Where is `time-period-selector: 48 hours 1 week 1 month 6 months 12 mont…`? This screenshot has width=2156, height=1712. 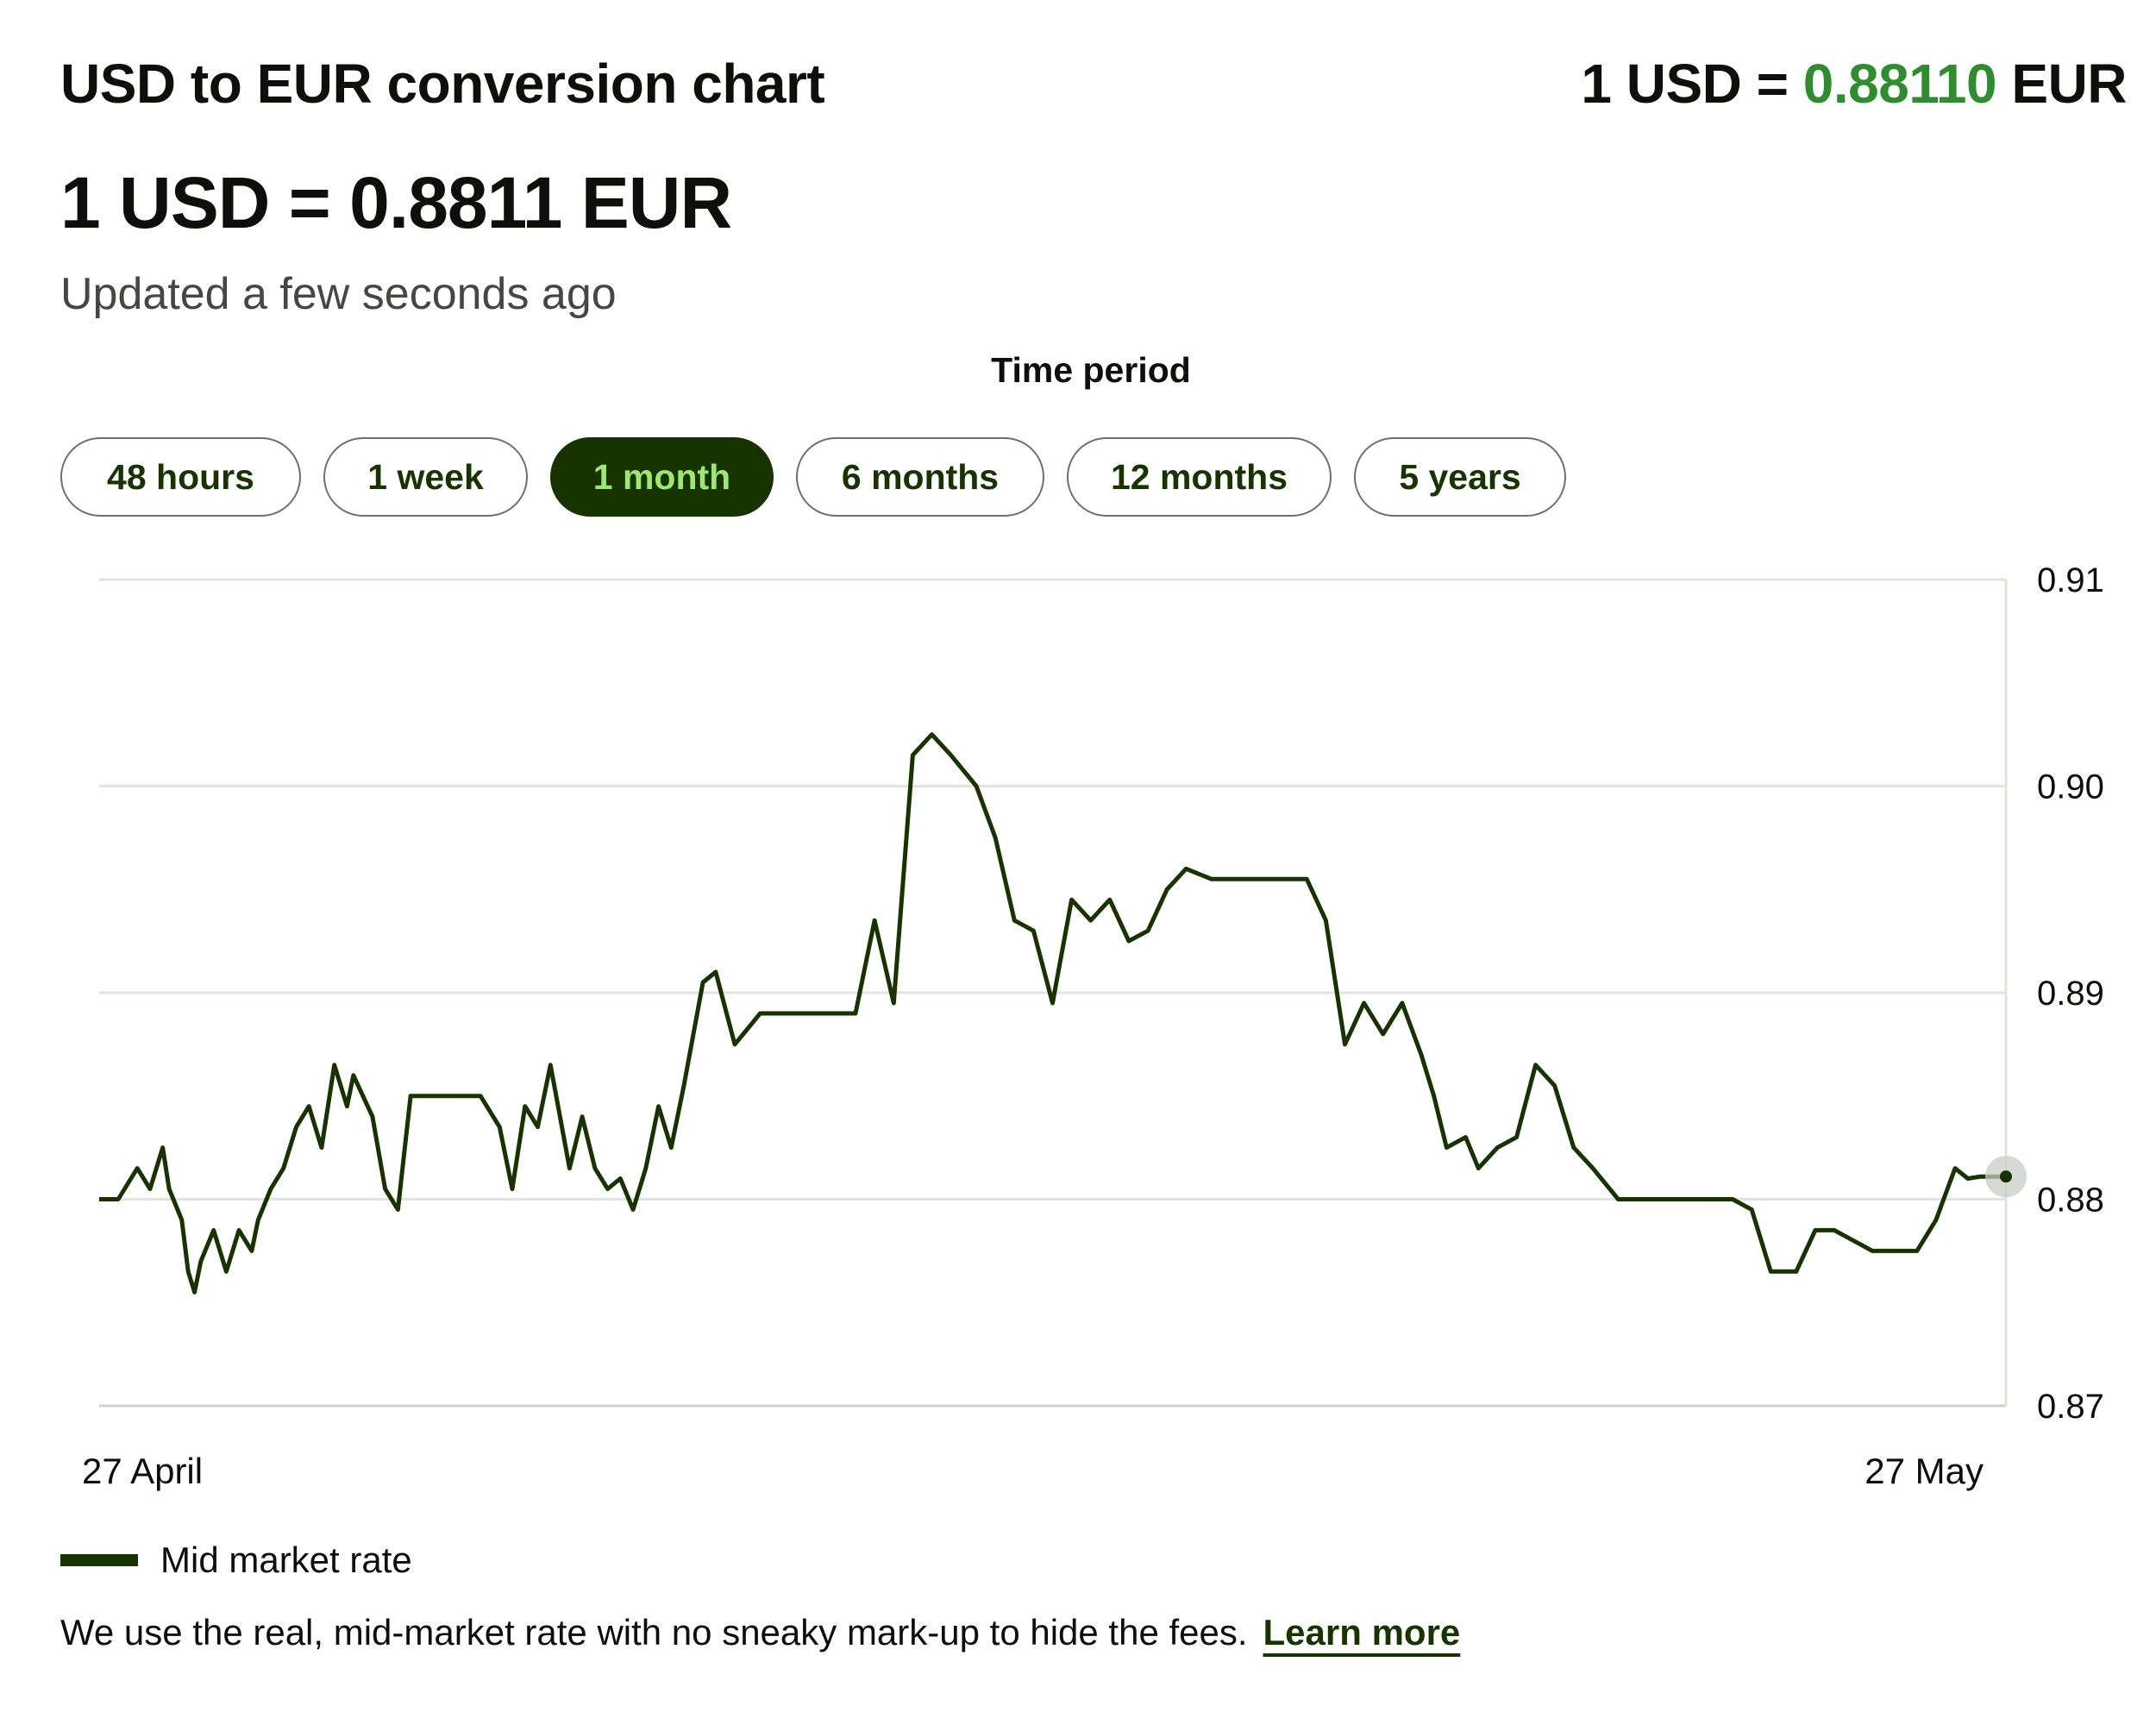 time-period-selector: 48 hours 1 week 1 month 6 months 12 mont… is located at coordinates (813, 477).